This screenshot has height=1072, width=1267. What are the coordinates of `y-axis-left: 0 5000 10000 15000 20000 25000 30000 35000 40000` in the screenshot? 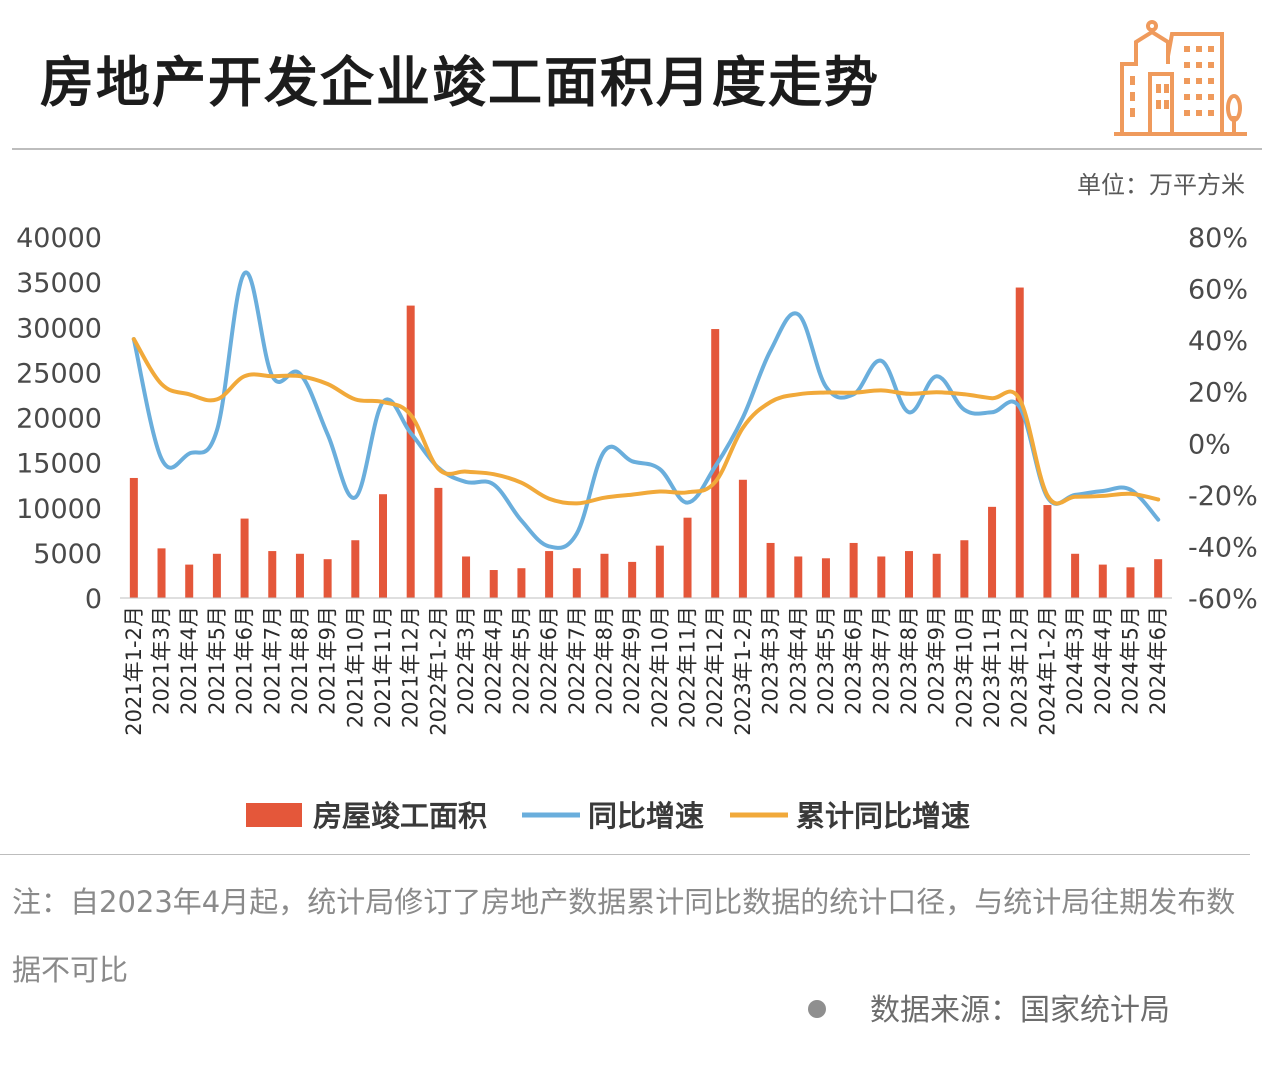 It's located at (59, 419).